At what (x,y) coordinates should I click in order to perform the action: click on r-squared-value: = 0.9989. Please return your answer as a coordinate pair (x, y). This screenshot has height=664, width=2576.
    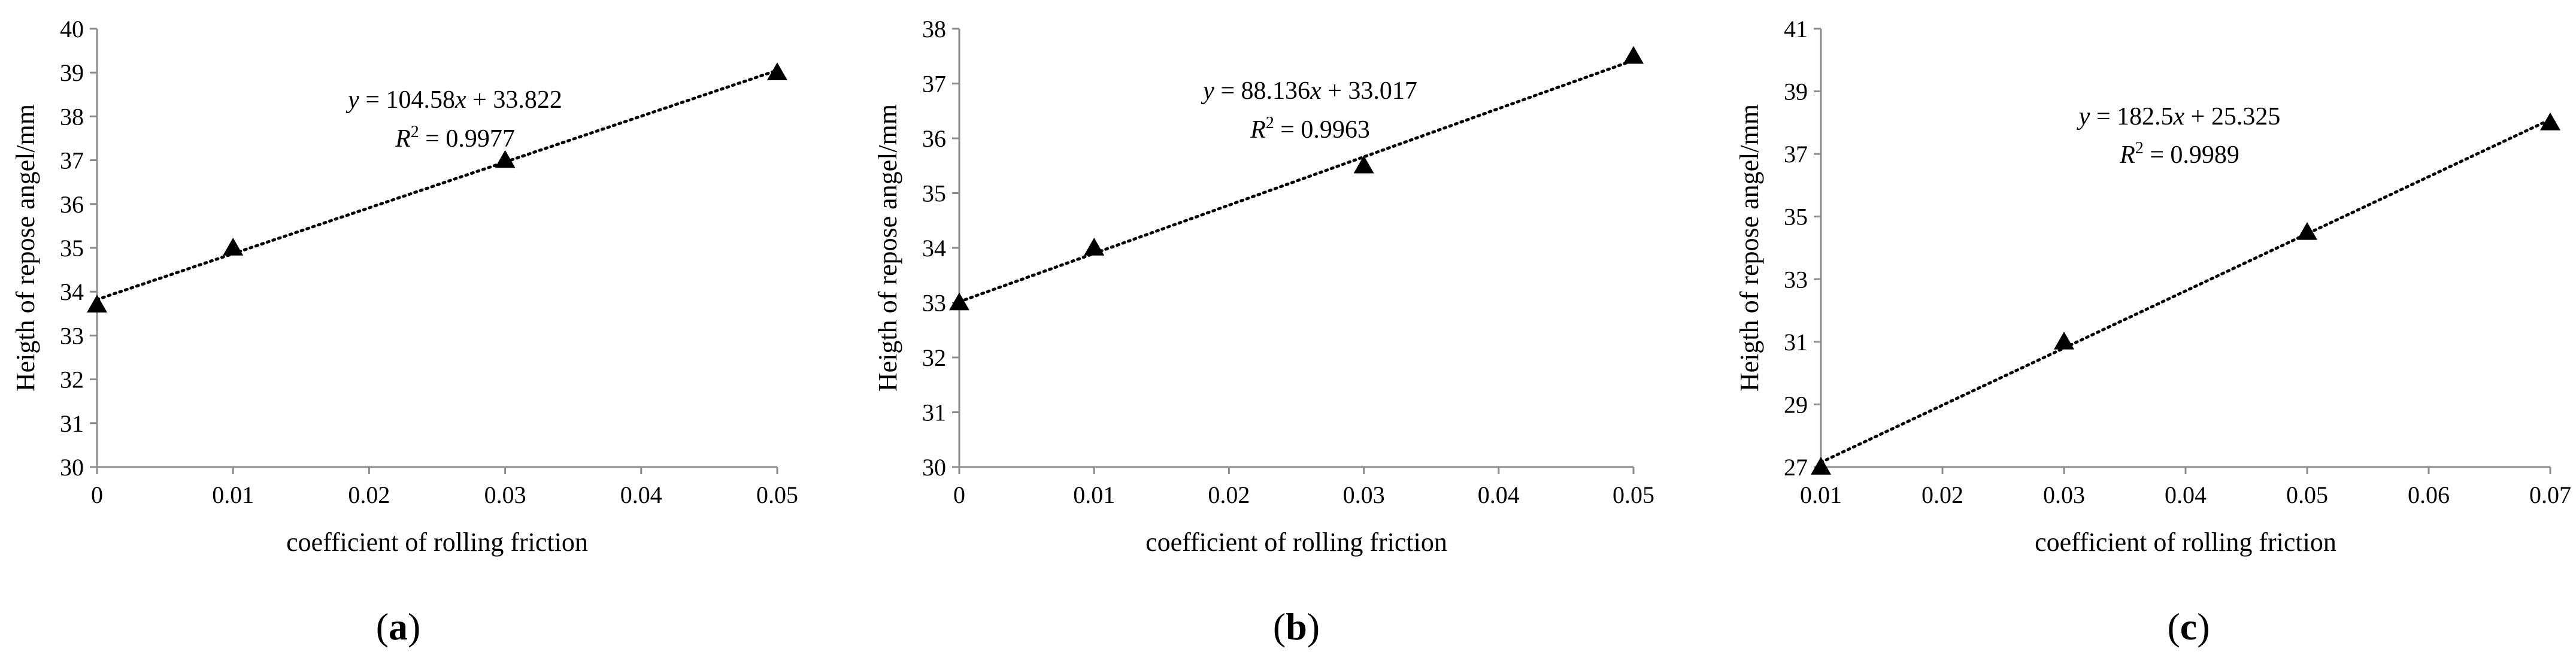
    Looking at the image, I should click on (2191, 155).